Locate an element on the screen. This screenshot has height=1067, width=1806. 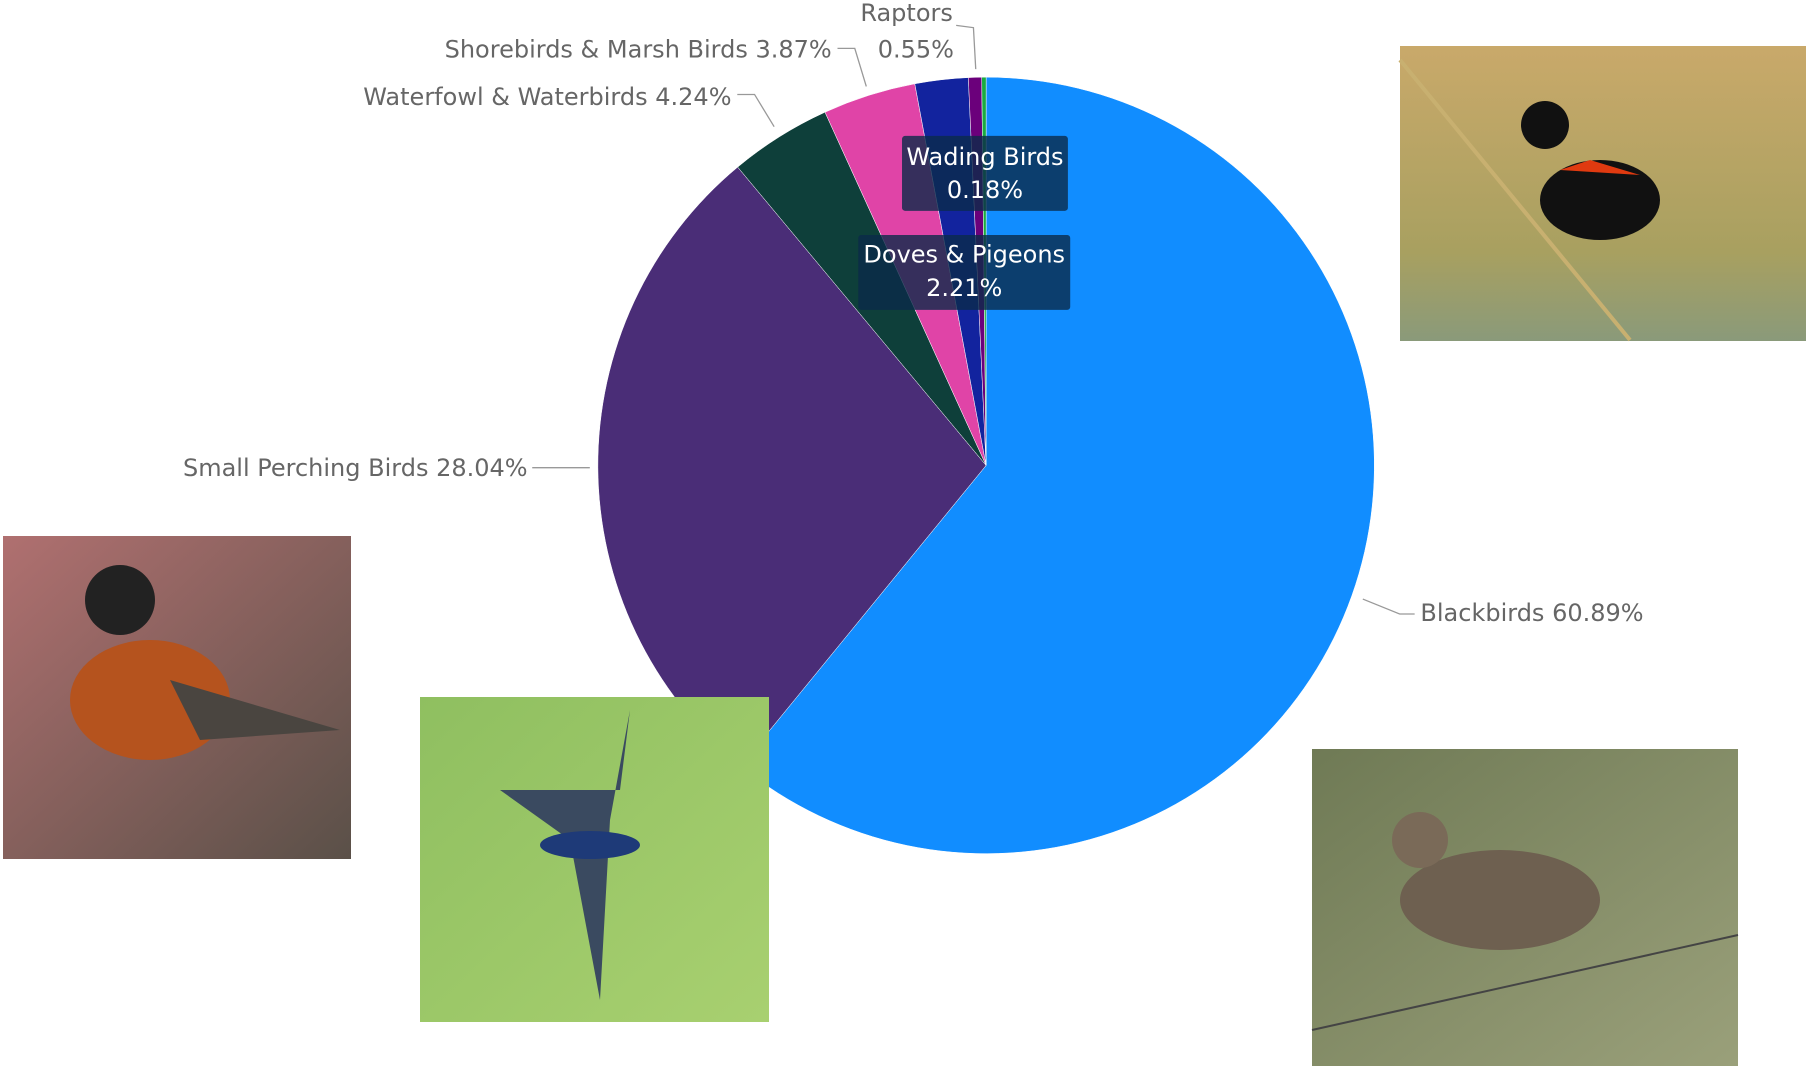
inside-label: Doves & Pigeons 2.21% is located at coordinates (964, 272).